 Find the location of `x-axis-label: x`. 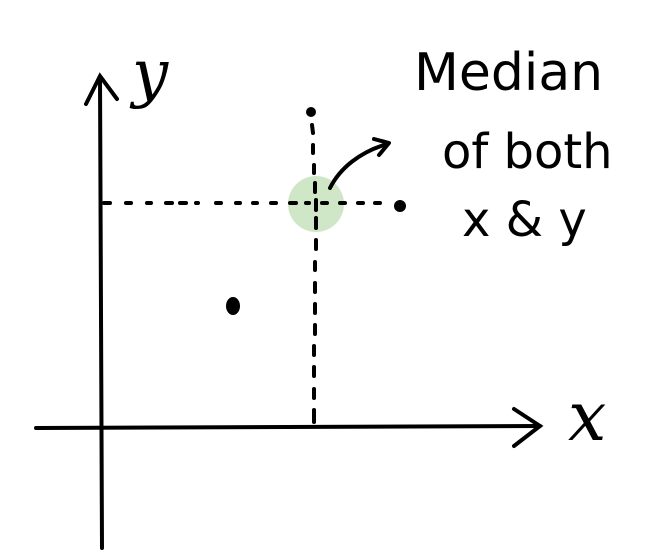

x-axis-label: x is located at coordinates (587, 417).